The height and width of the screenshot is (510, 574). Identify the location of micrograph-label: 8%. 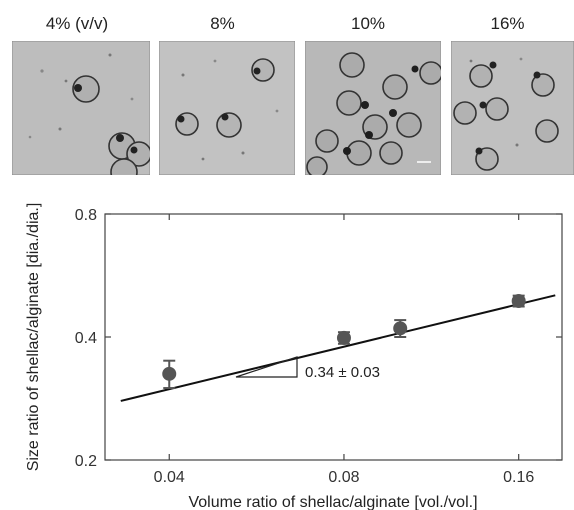
(222, 23).